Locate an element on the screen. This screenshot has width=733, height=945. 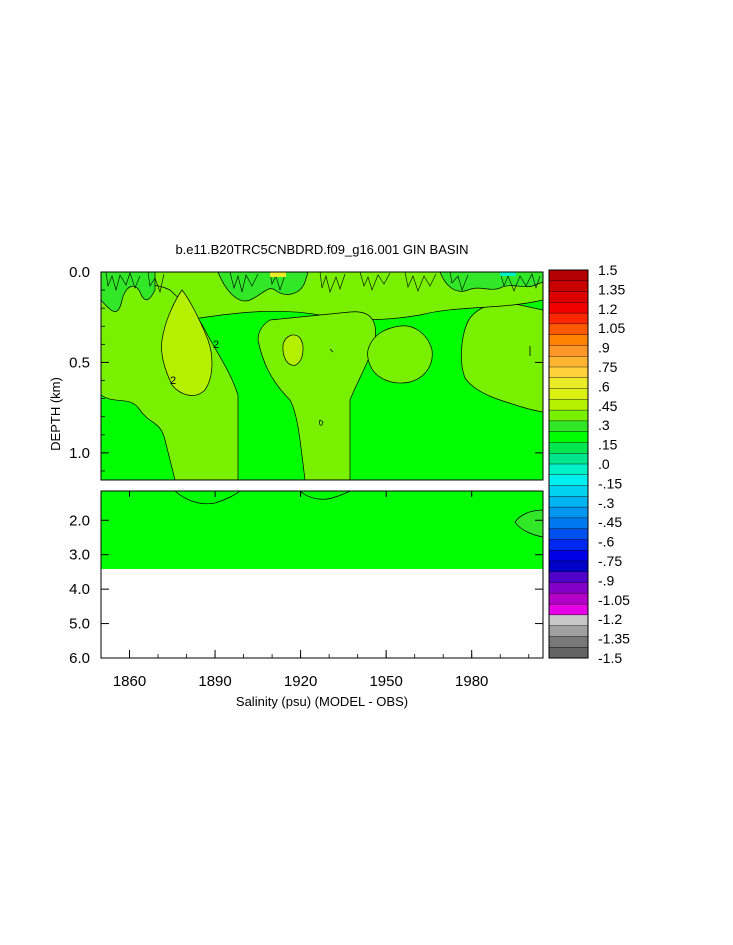
cell-1960 is located at coordinates (400, 354).